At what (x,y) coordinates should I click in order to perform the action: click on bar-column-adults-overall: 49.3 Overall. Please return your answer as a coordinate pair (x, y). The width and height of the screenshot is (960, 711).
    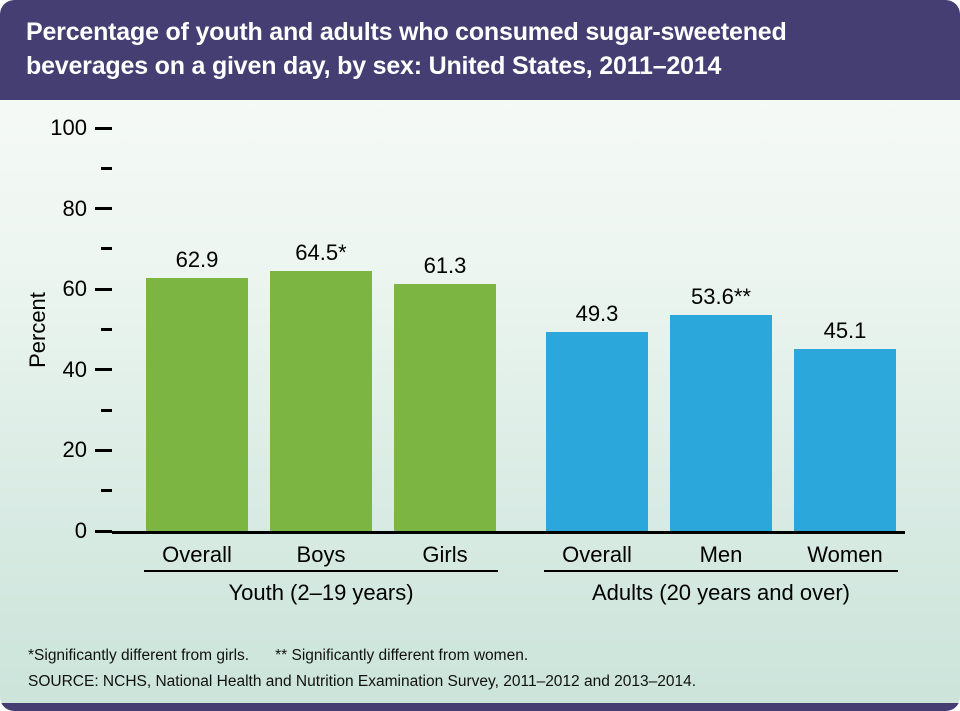
    Looking at the image, I should click on (597, 347).